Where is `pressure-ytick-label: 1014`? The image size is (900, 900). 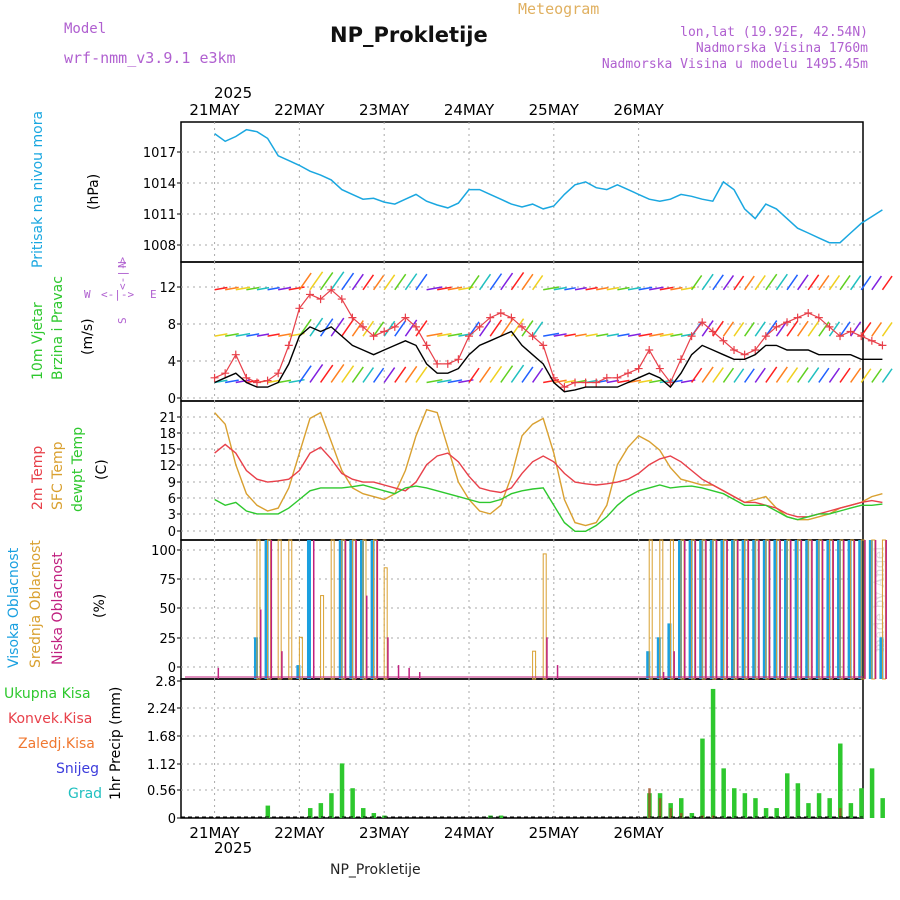 pressure-ytick-label: 1014 is located at coordinates (159, 184).